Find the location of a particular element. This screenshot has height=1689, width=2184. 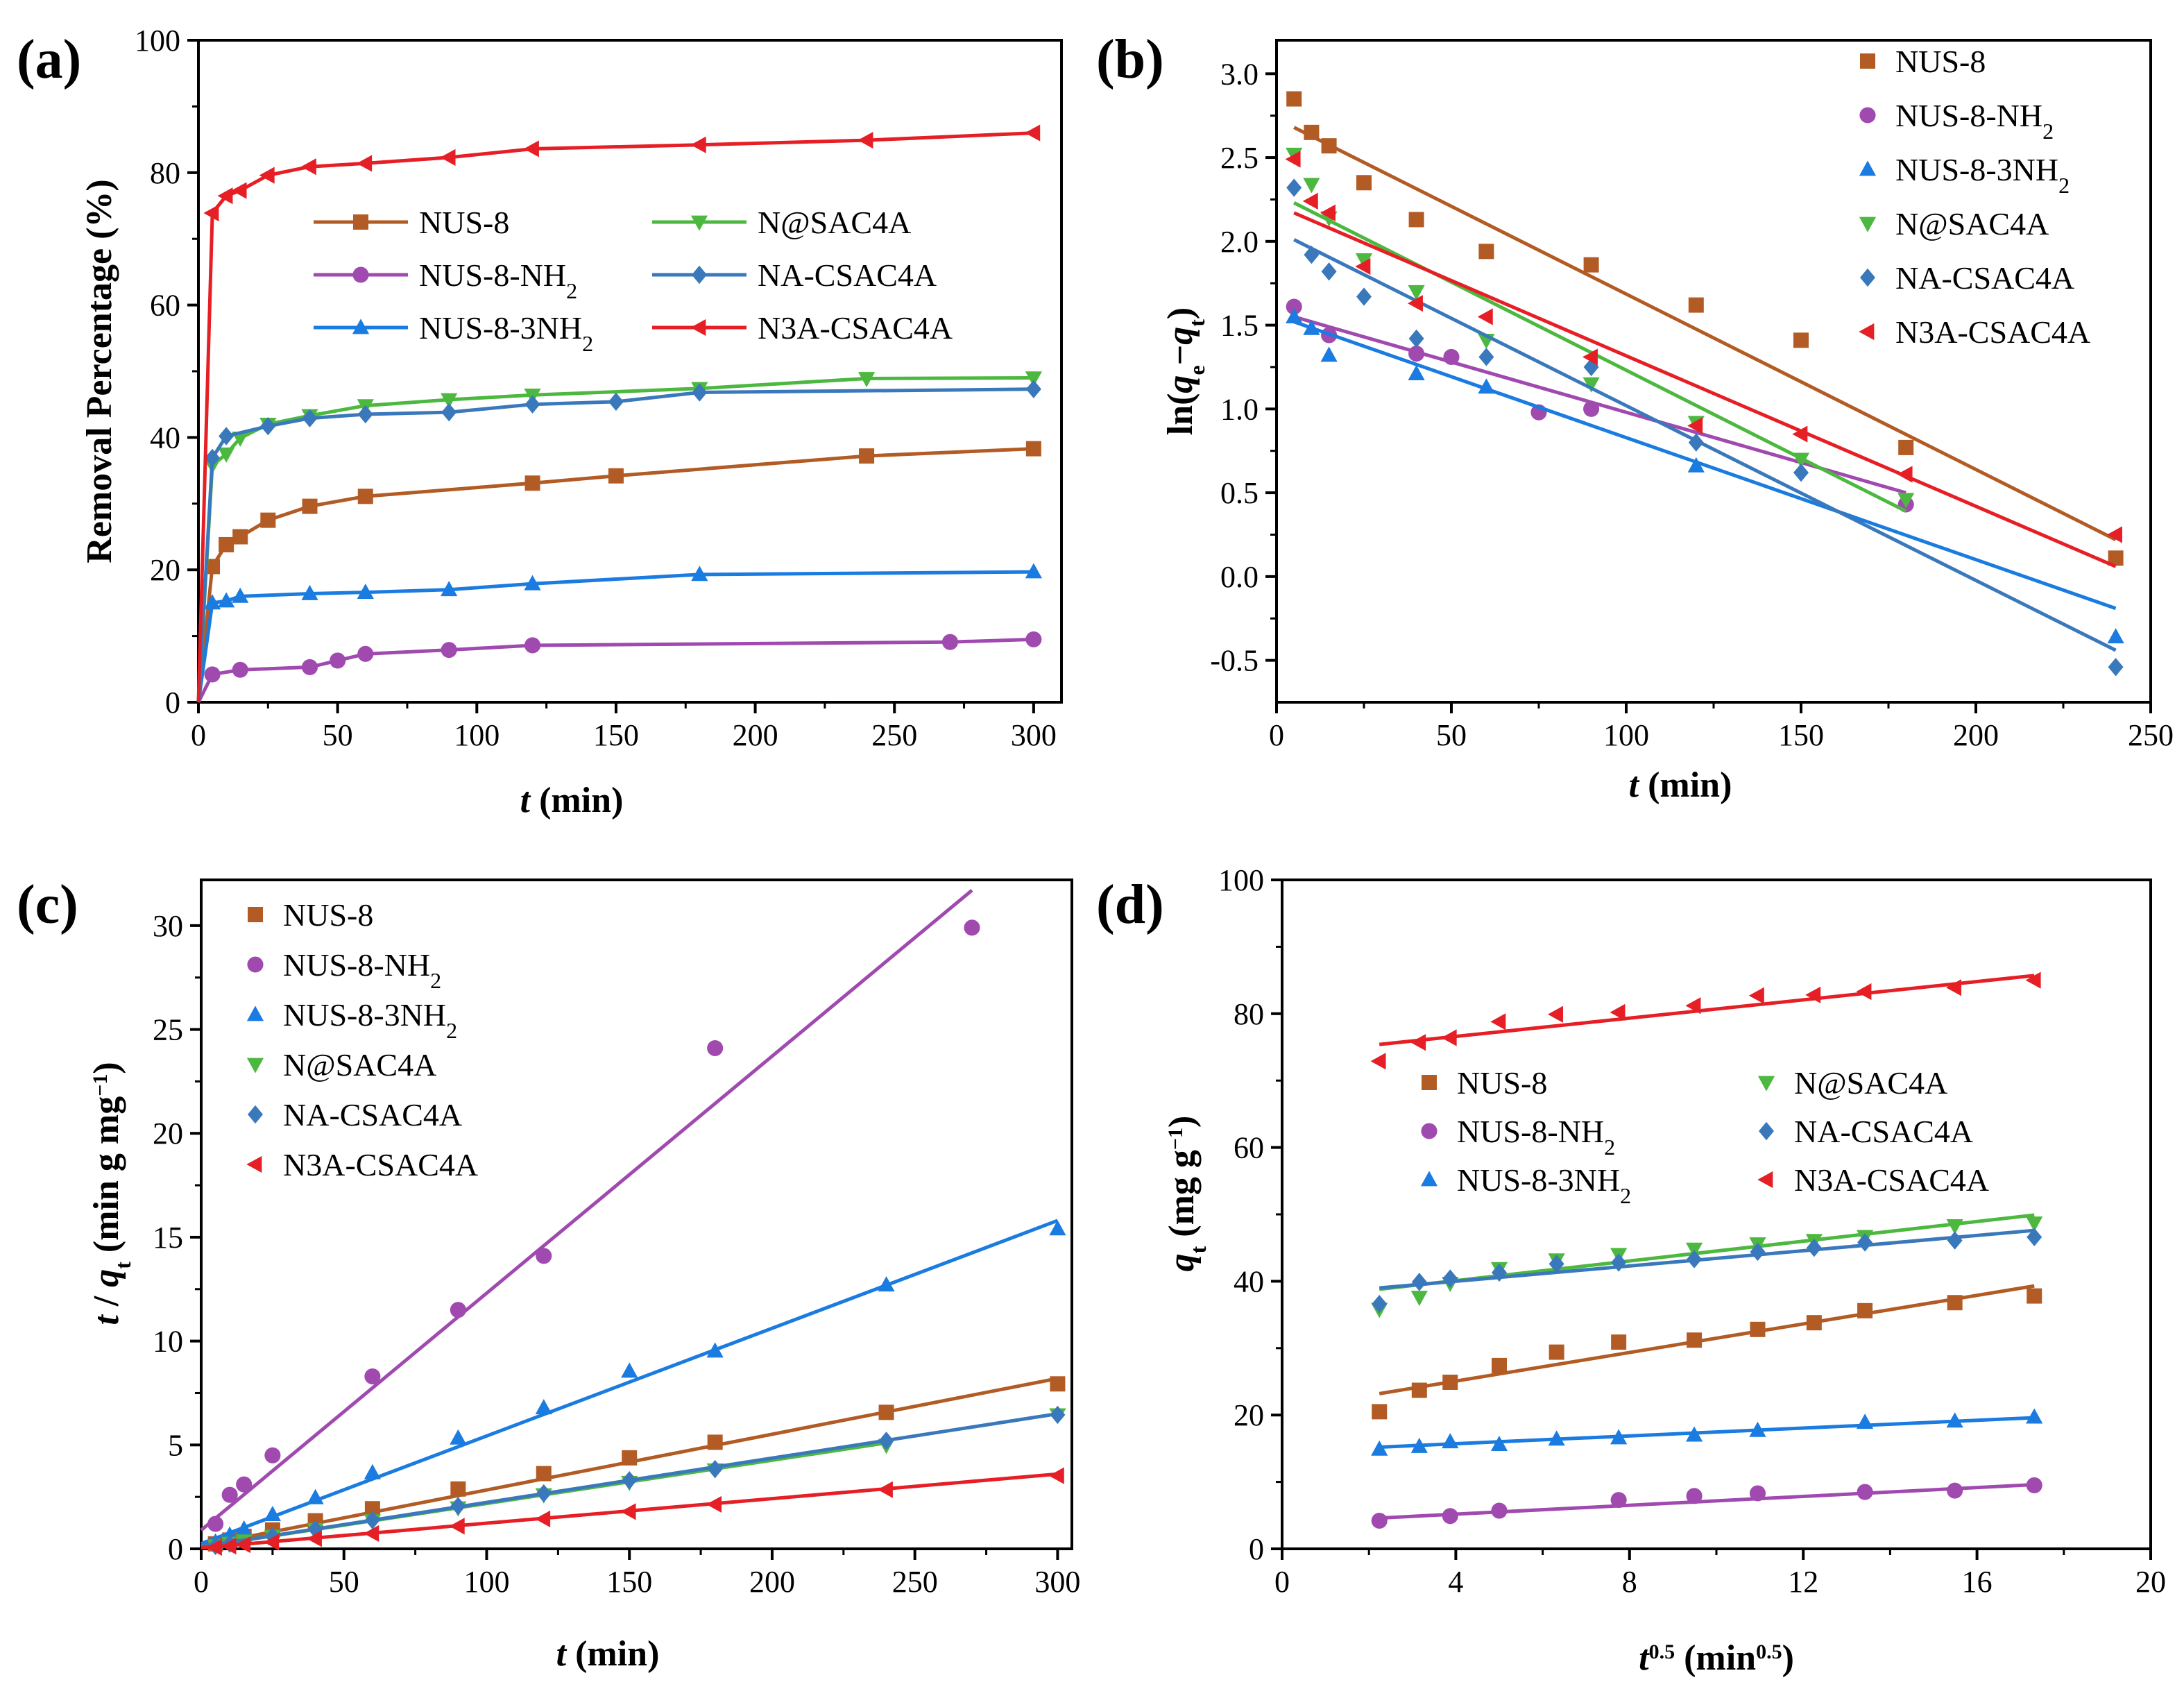

series-nus-8-3nh2 is located at coordinates (1707, 1432).